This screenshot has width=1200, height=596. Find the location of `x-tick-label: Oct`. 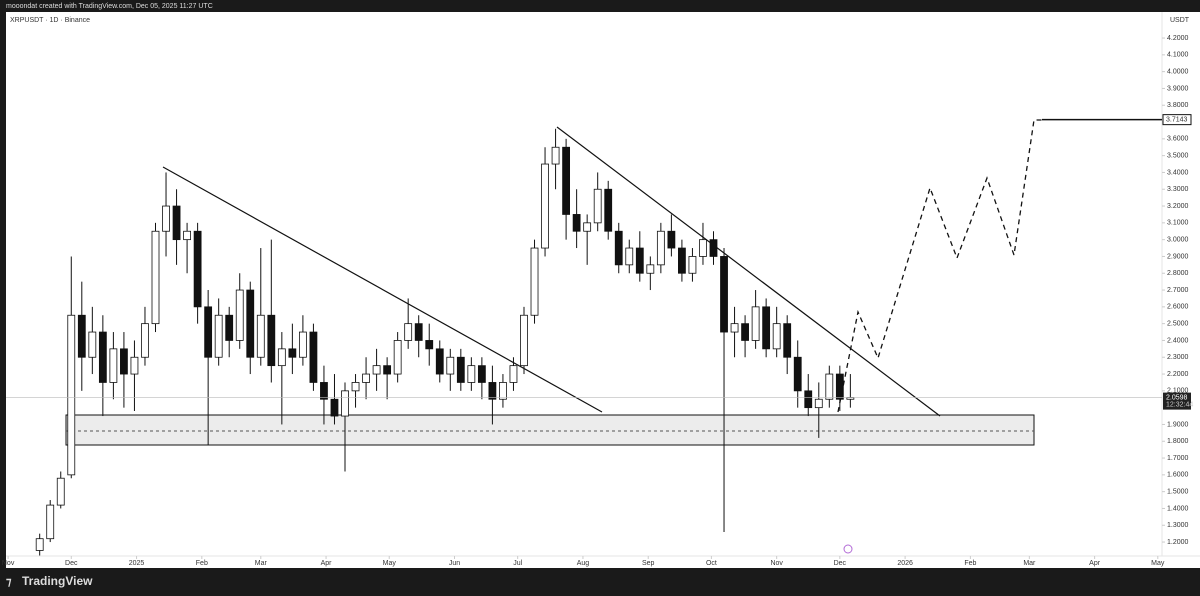

x-tick-label: Oct is located at coordinates (711, 563).